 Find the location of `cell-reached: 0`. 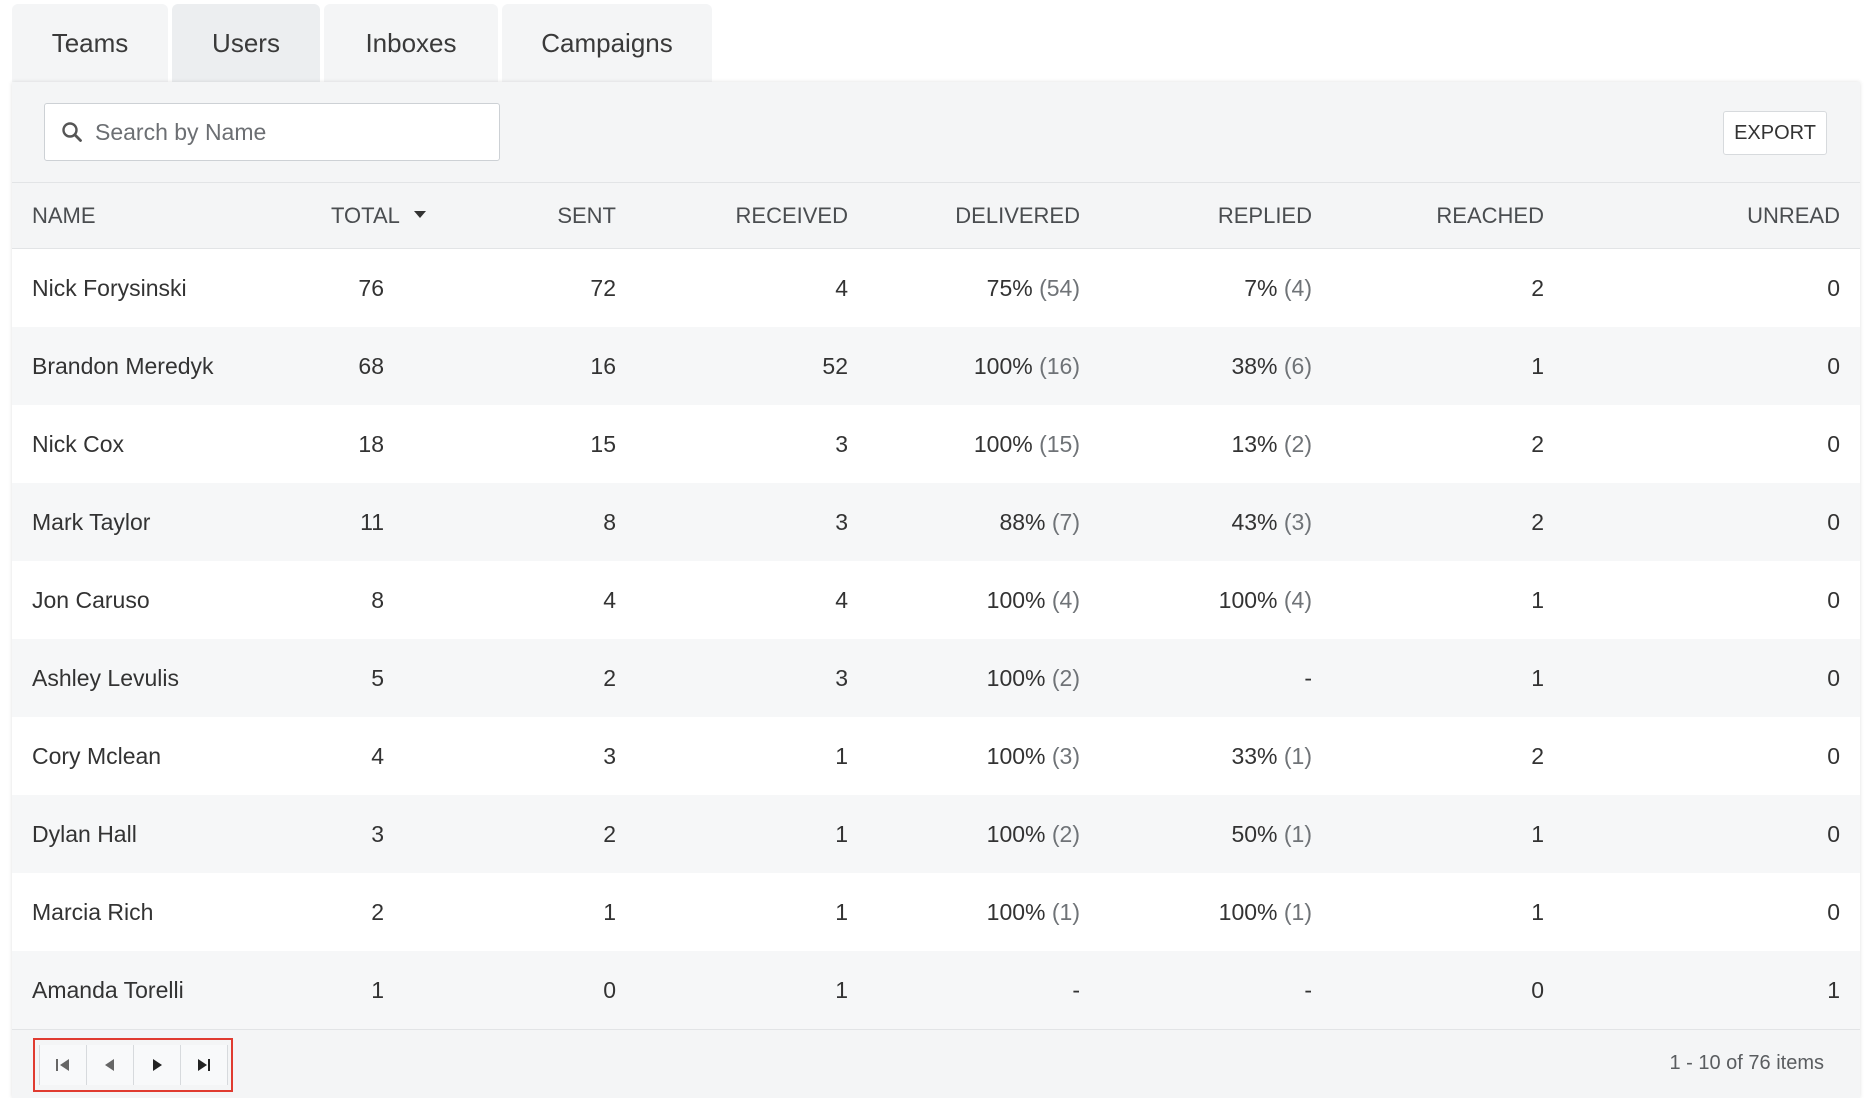

cell-reached: 0 is located at coordinates (1428, 990).